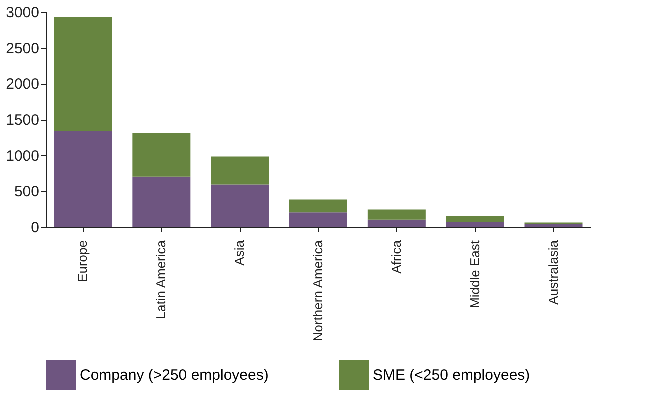 The image size is (658, 415). I want to click on x-tick-label: Europe, so click(82, 261).